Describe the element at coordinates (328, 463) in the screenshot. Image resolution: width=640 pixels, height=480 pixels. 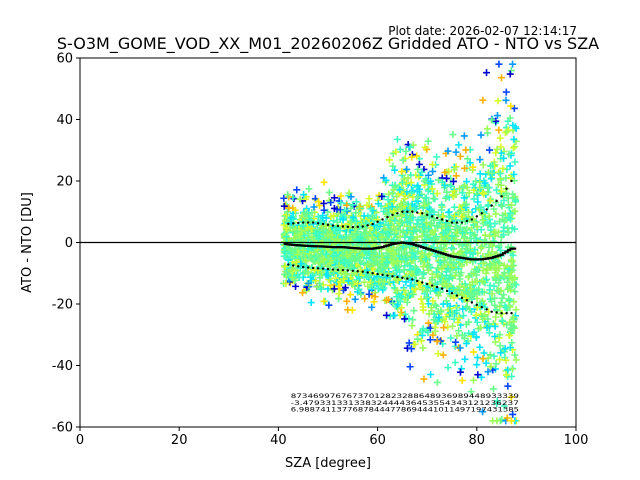
I see `x-axis-label: SZA [degree]` at that location.